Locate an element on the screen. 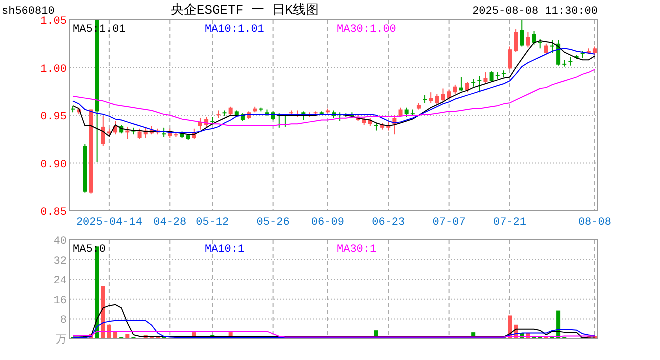 The image size is (660, 360). y-tick-label: 40 is located at coordinates (60, 242).